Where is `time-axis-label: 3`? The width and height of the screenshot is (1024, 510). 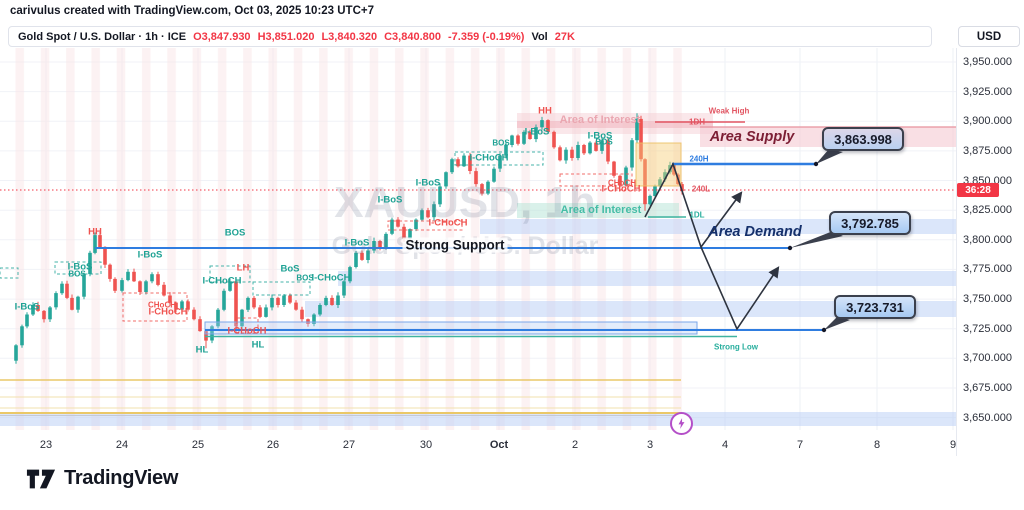 time-axis-label: 3 is located at coordinates (650, 445).